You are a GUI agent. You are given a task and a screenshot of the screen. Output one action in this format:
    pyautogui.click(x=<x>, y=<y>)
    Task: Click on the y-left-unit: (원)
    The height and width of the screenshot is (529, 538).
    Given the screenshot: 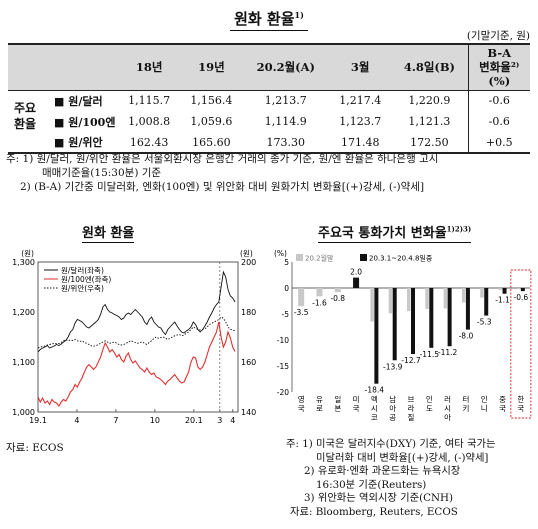 What is the action you would take?
    pyautogui.click(x=27, y=253)
    